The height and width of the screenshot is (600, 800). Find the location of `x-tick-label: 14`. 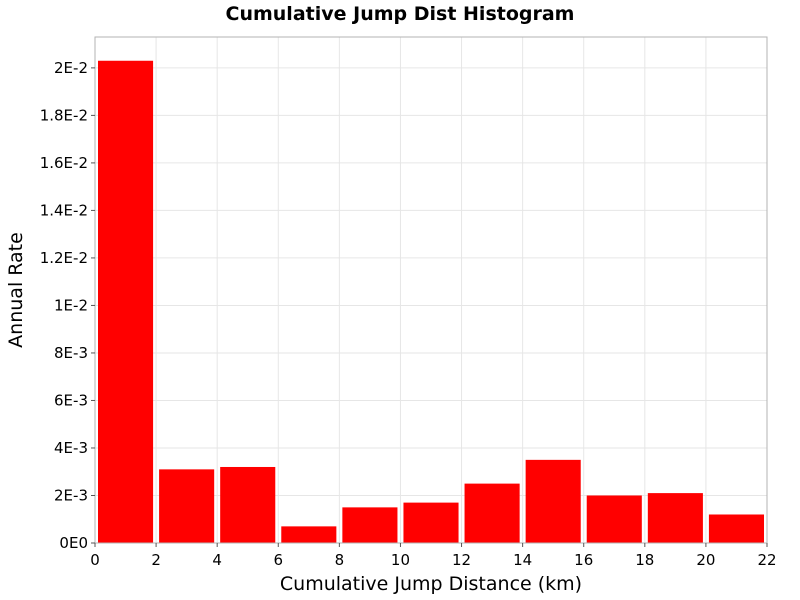

x-tick-label: 14 is located at coordinates (522, 560).